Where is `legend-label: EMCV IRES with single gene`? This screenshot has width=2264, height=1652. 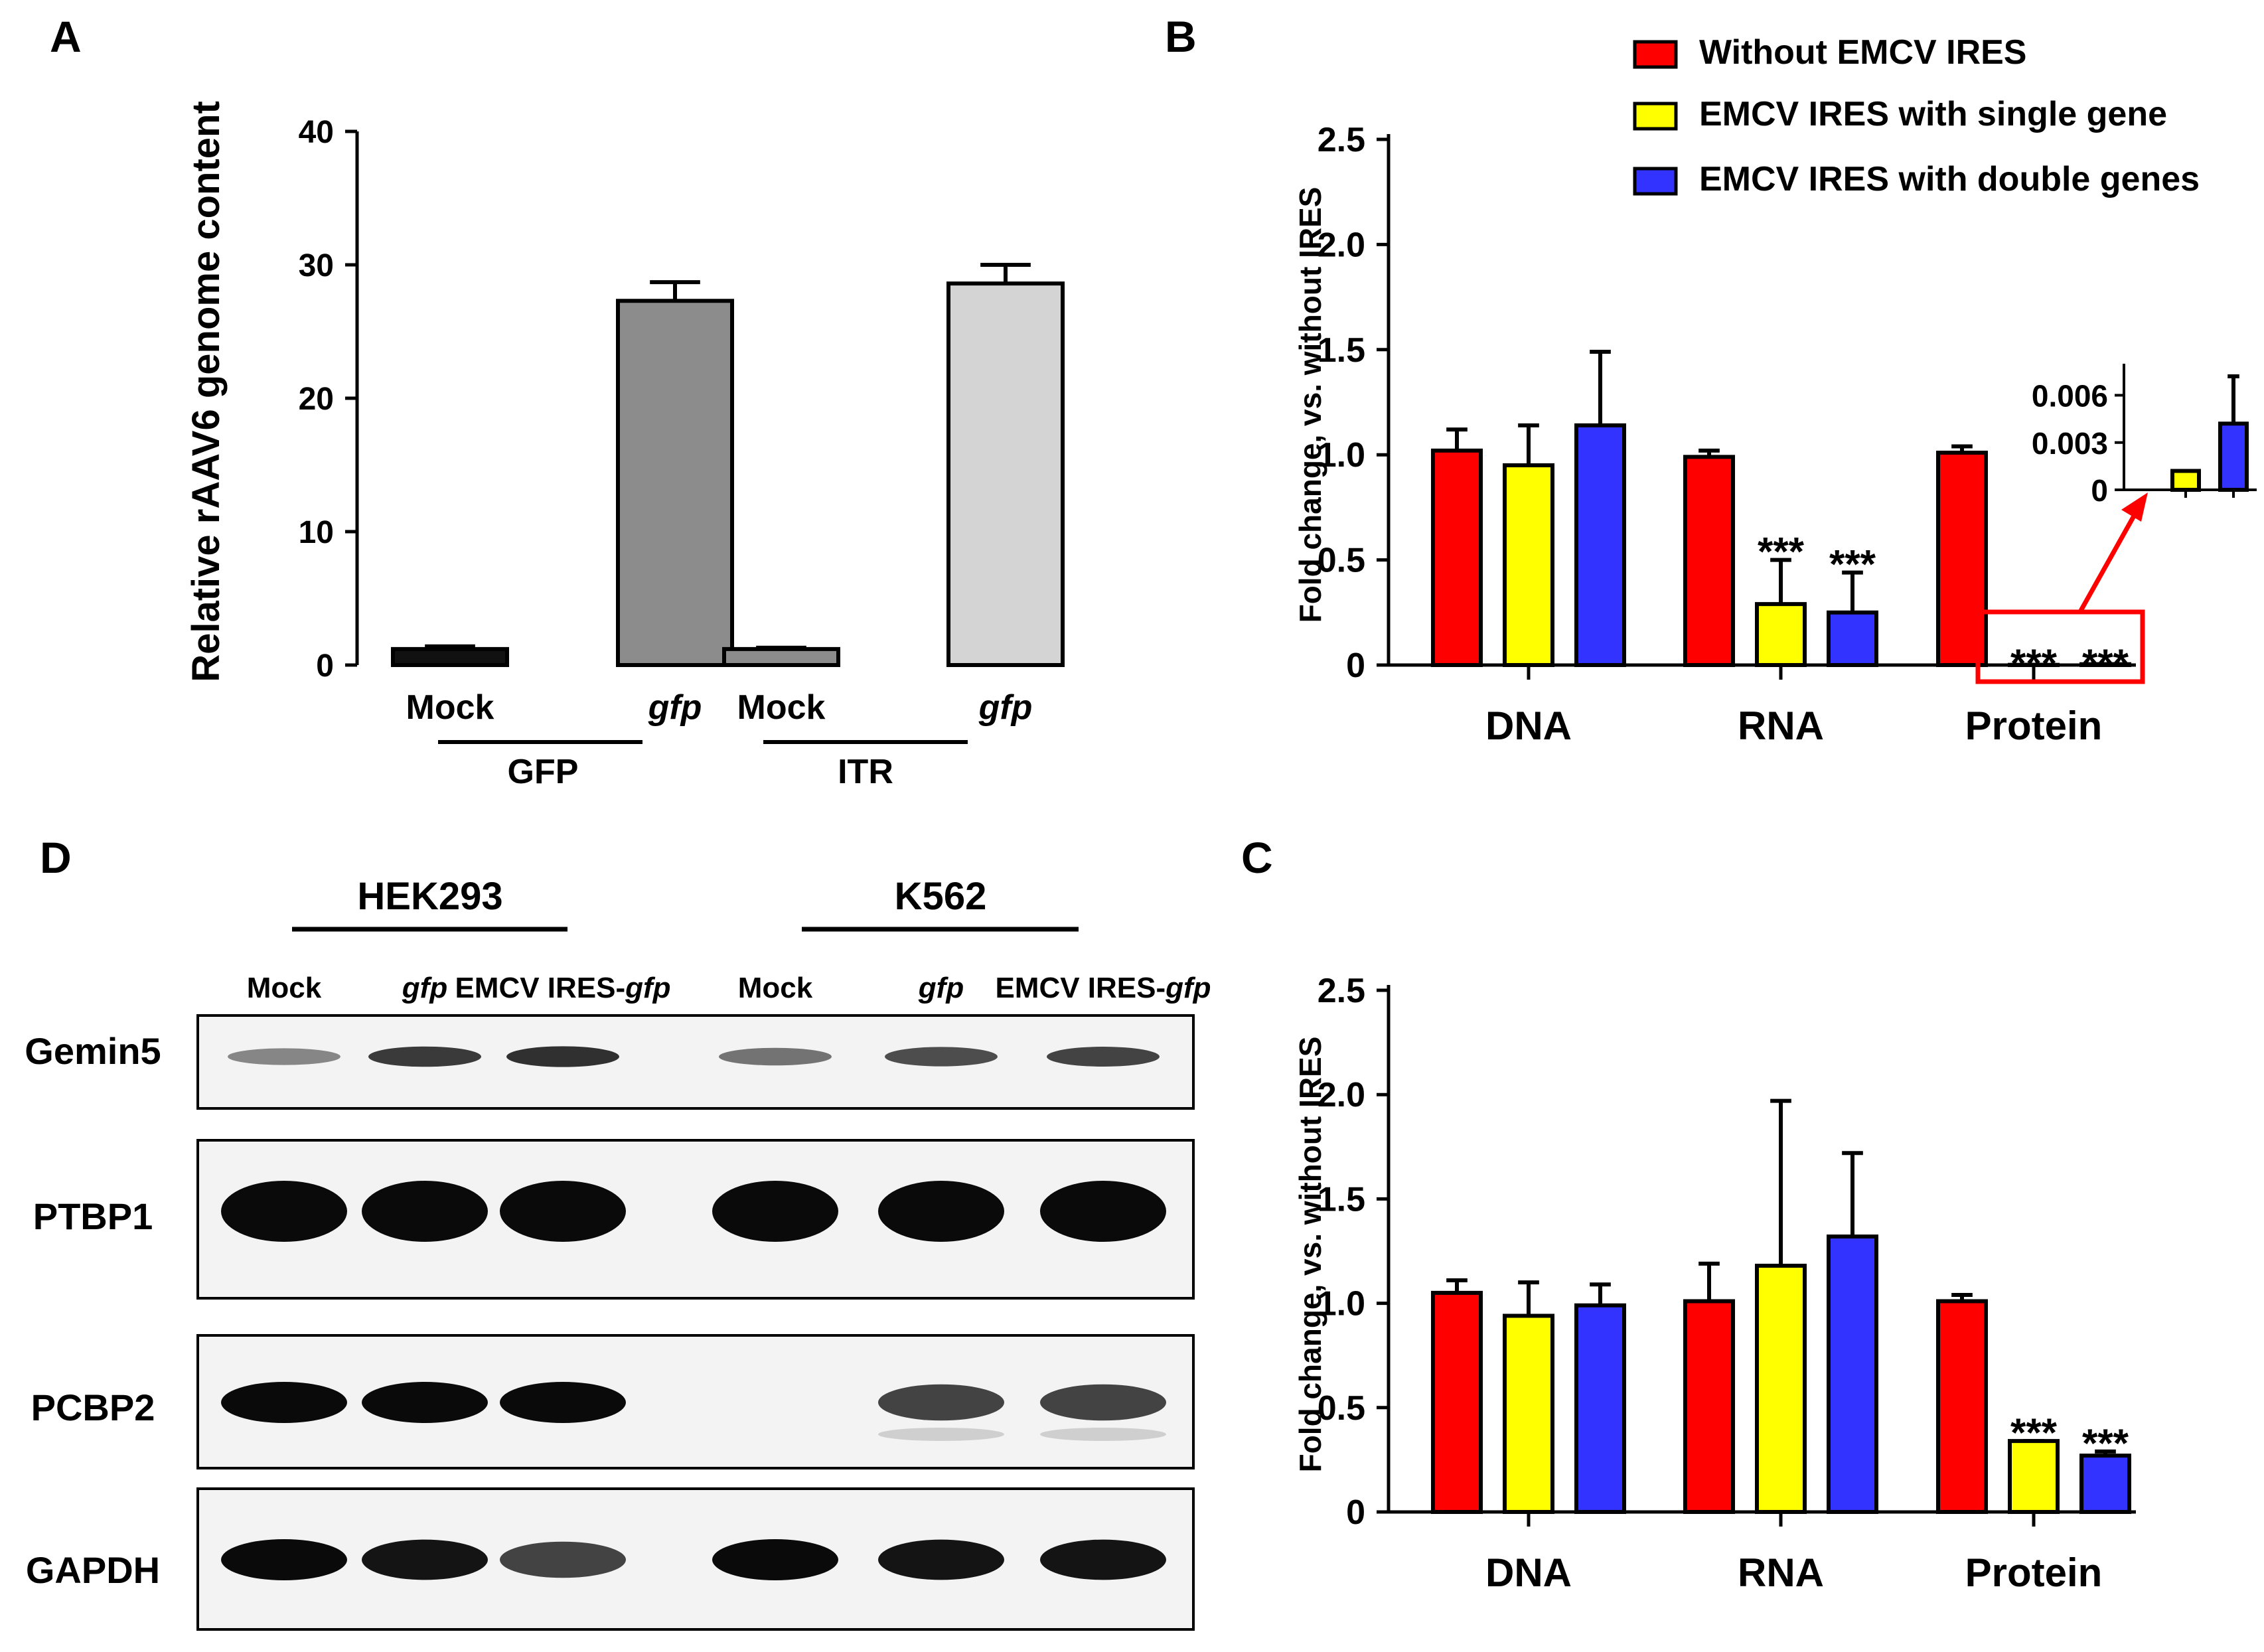
legend-label: EMCV IRES with single gene is located at coordinates (1933, 114).